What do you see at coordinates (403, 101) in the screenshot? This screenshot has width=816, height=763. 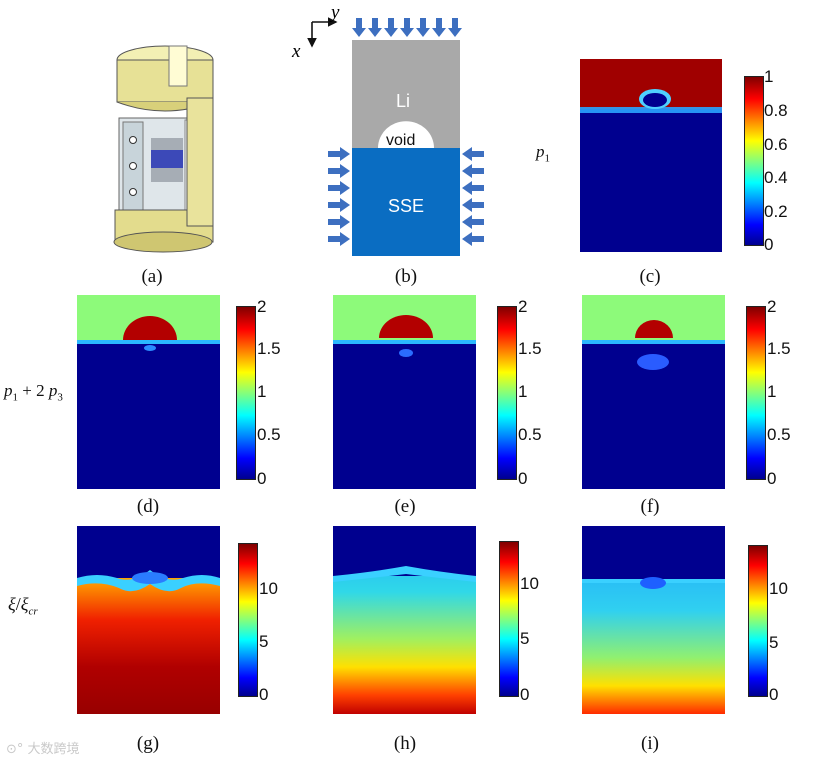 I see `li-label: Li` at bounding box center [403, 101].